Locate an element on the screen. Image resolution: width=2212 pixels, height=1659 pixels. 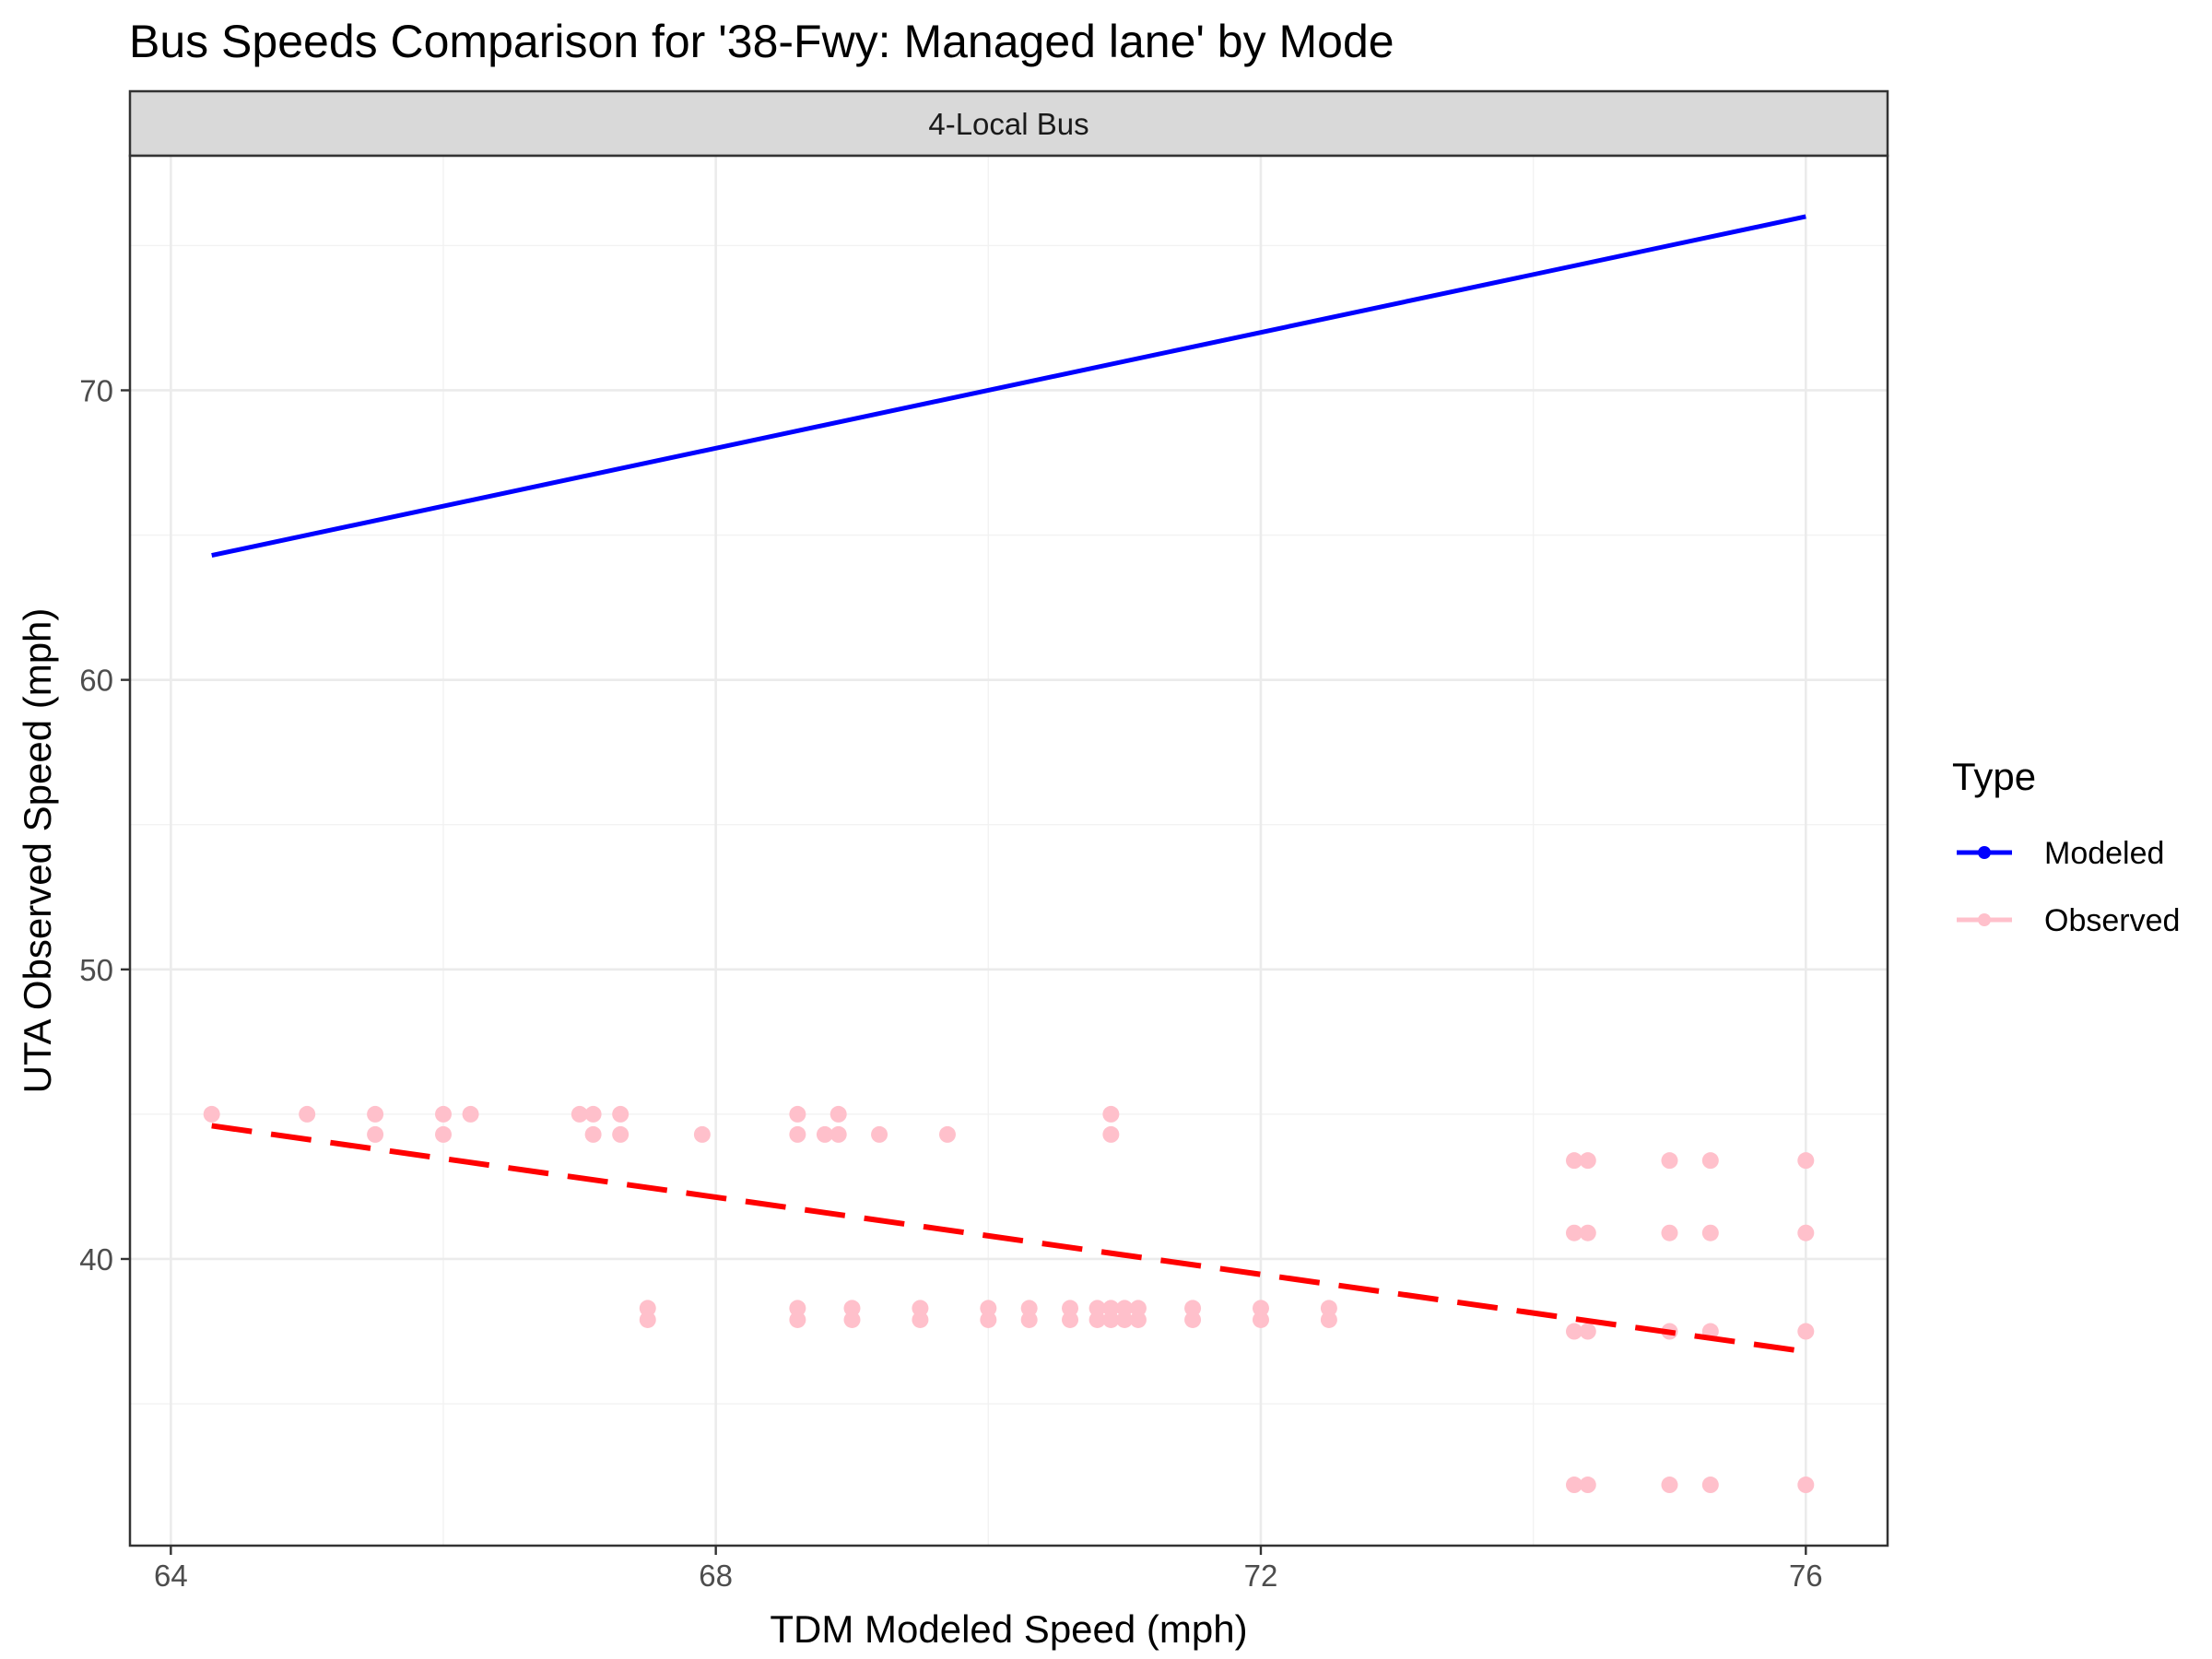
modeled-line is located at coordinates (1008, 386).